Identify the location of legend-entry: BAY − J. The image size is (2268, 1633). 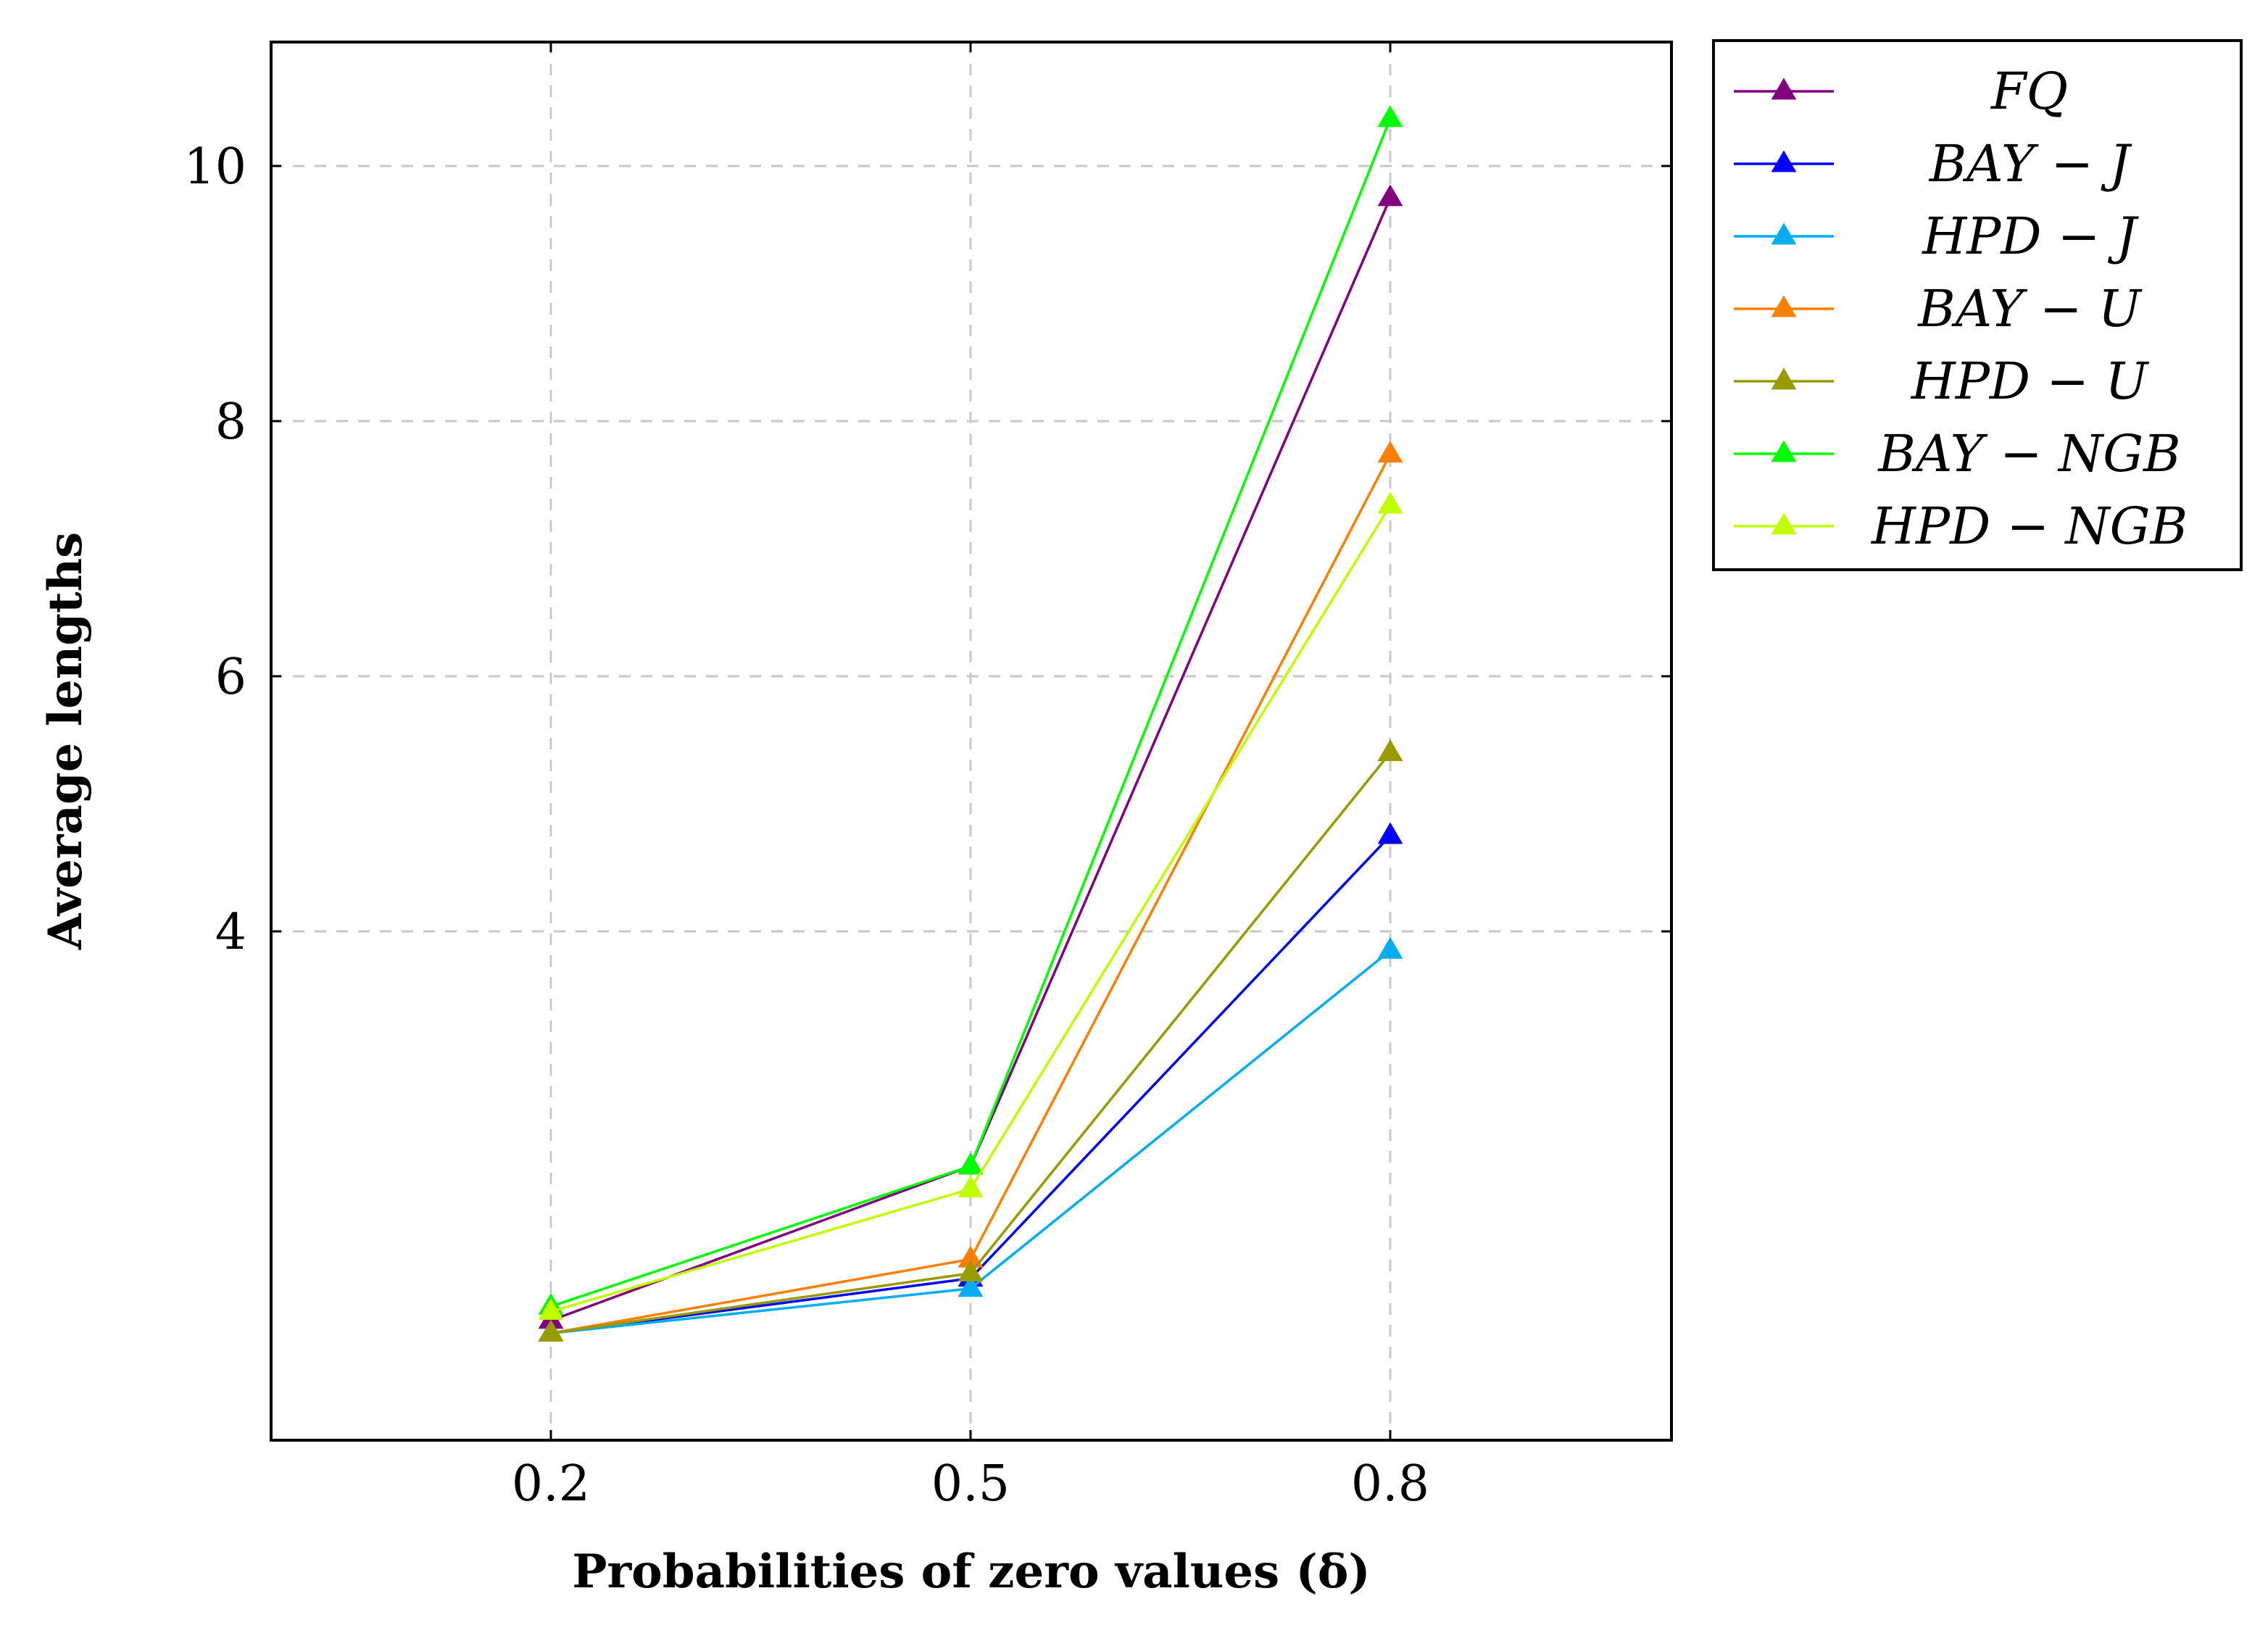
(1933, 164).